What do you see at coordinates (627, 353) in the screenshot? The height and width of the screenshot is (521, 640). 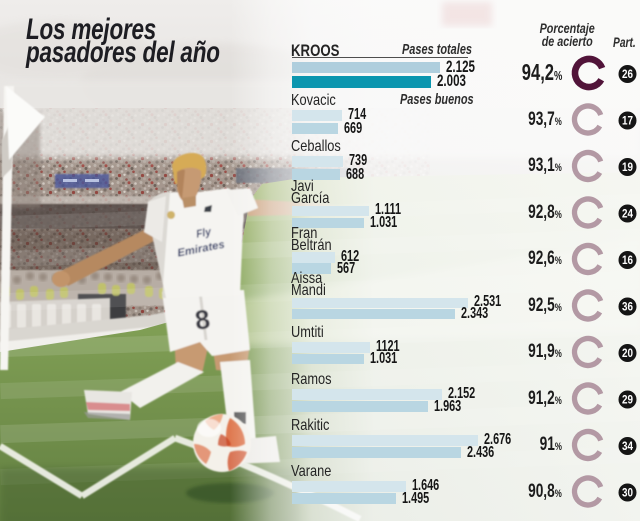 I see `svg-text: 20` at bounding box center [627, 353].